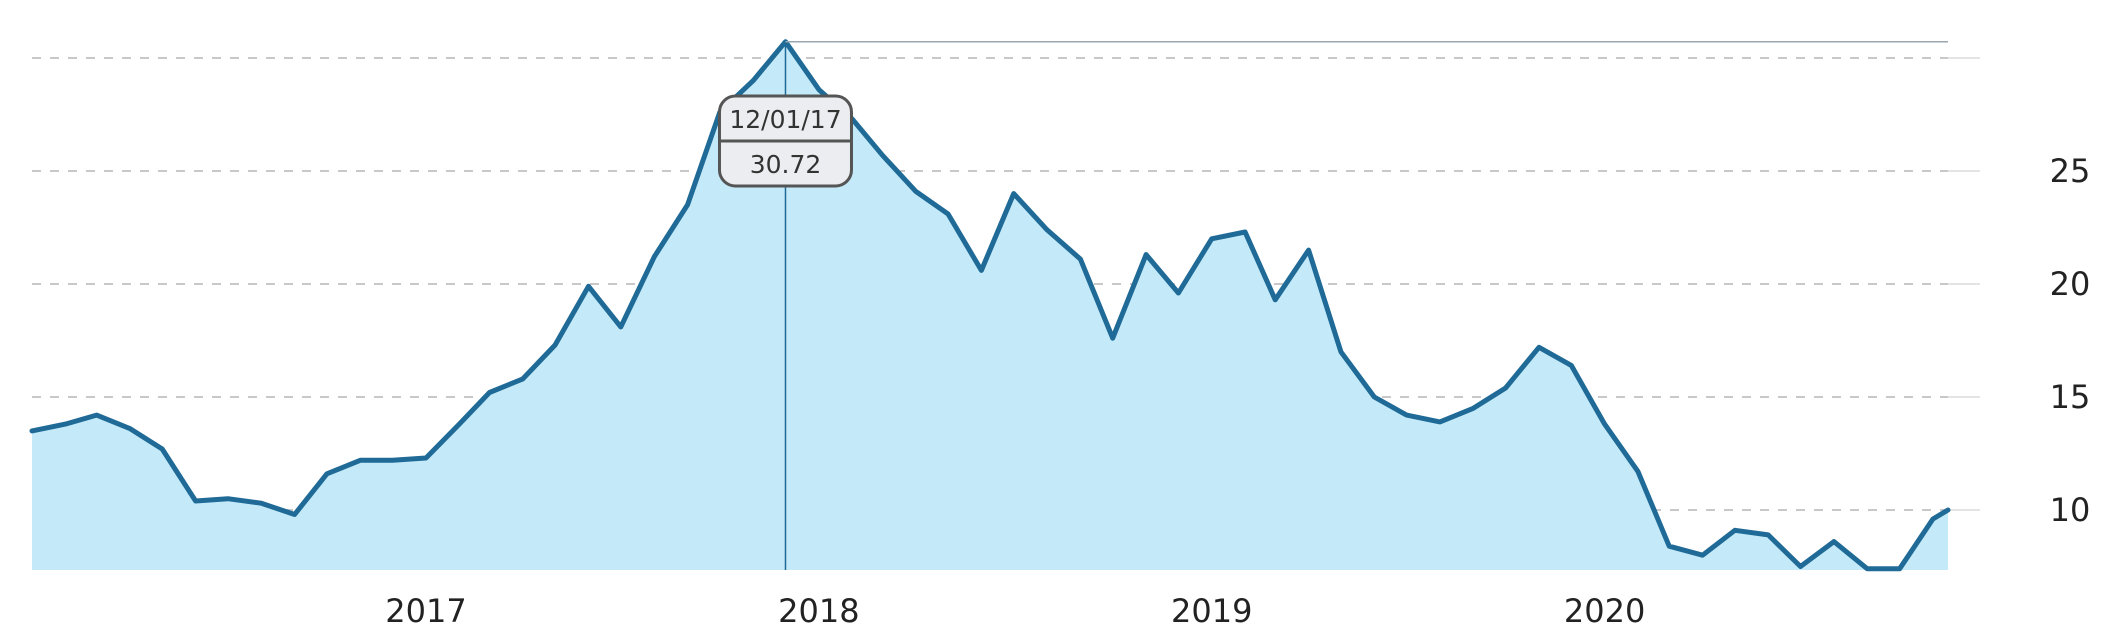  Describe the element at coordinates (2070, 397) in the screenshot. I see `y-tick-label: 15` at that location.